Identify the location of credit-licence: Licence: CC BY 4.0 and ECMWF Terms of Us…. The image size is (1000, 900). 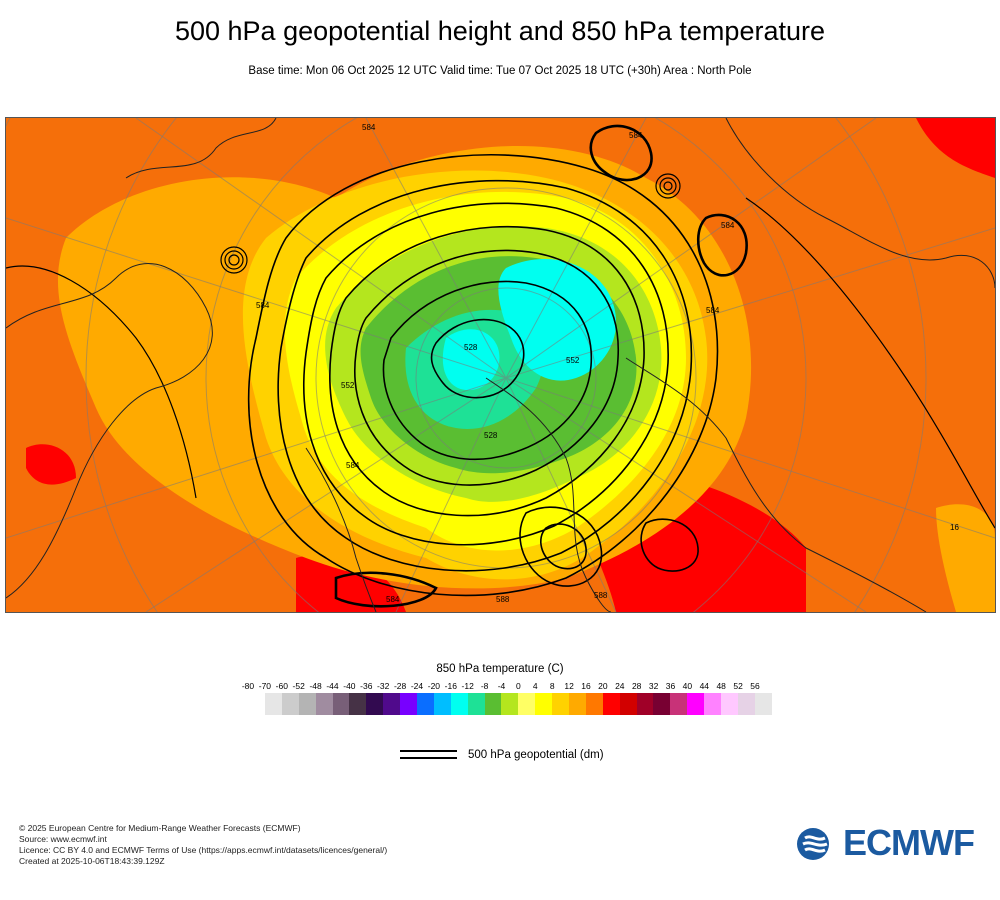
(203, 850).